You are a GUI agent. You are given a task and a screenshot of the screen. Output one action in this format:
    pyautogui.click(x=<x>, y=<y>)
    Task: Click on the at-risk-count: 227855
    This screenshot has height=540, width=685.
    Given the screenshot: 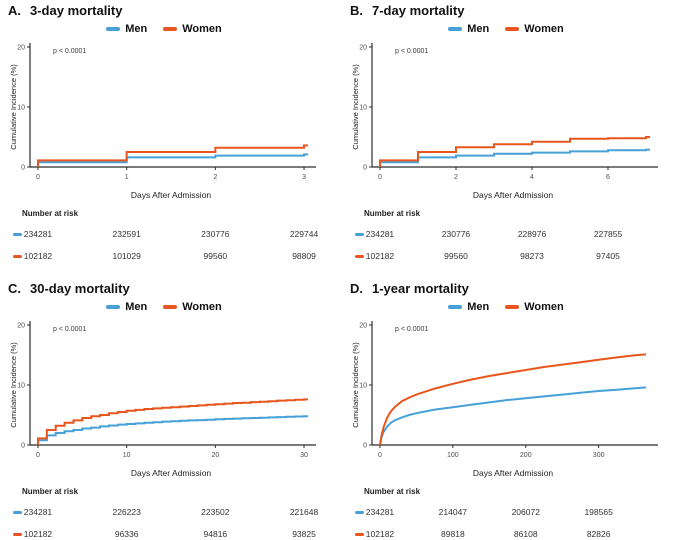 What is the action you would take?
    pyautogui.click(x=608, y=234)
    